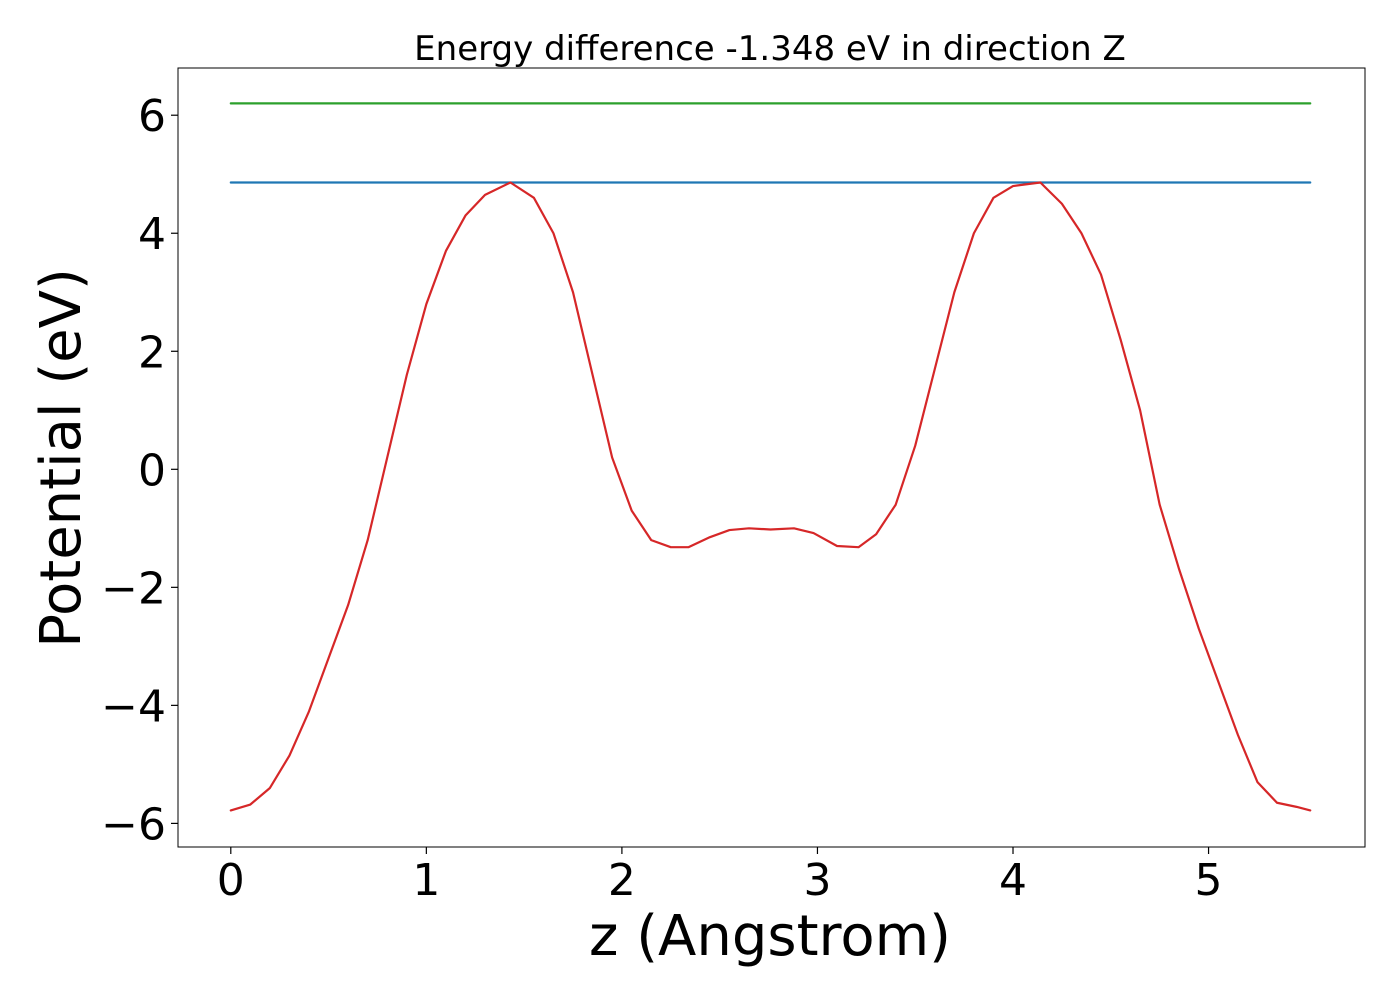 This screenshot has height=1000, width=1400. Describe the element at coordinates (152, 116) in the screenshot. I see `y-tick-label: 6` at that location.